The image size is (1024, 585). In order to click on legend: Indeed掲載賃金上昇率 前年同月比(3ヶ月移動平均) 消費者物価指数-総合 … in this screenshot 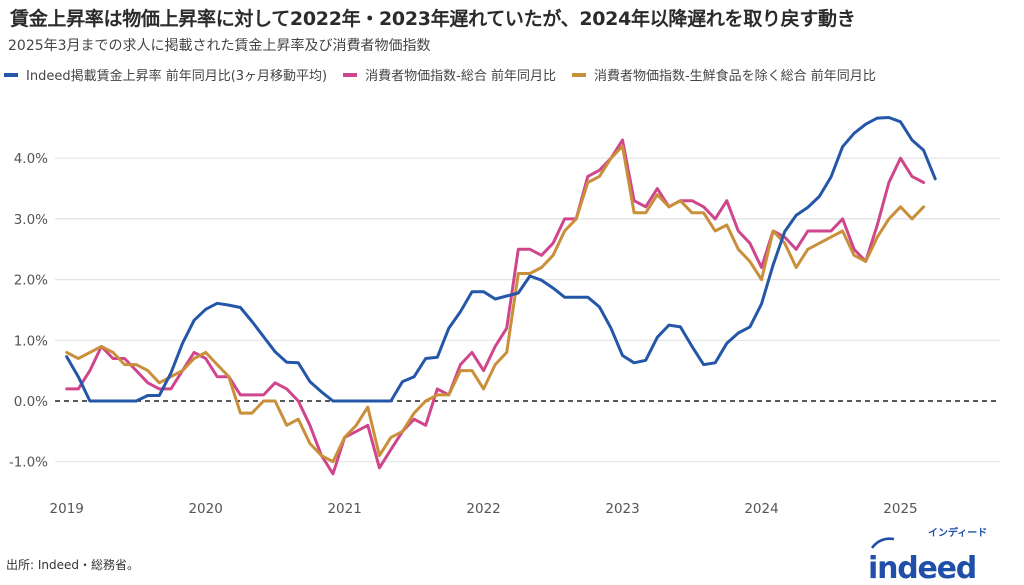, I will do `click(440, 74)`.